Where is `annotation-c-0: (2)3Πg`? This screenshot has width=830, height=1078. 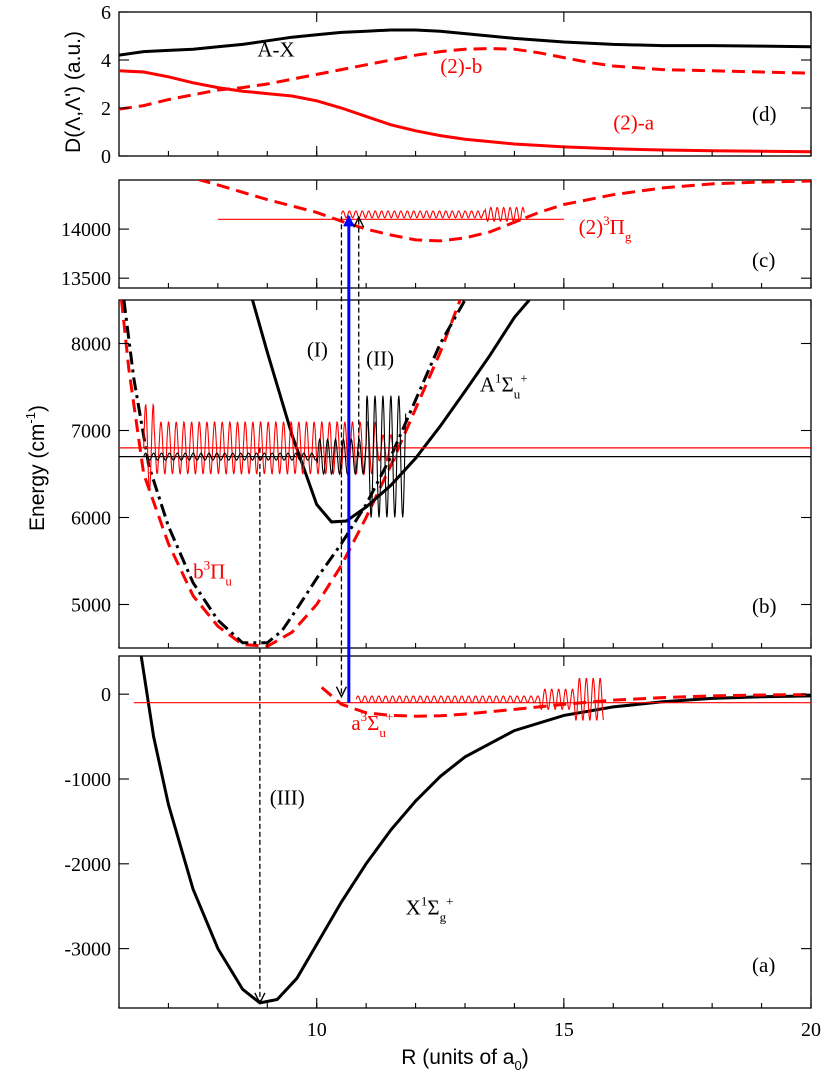
annotation-c-0: (2)3Πg is located at coordinates (605, 228).